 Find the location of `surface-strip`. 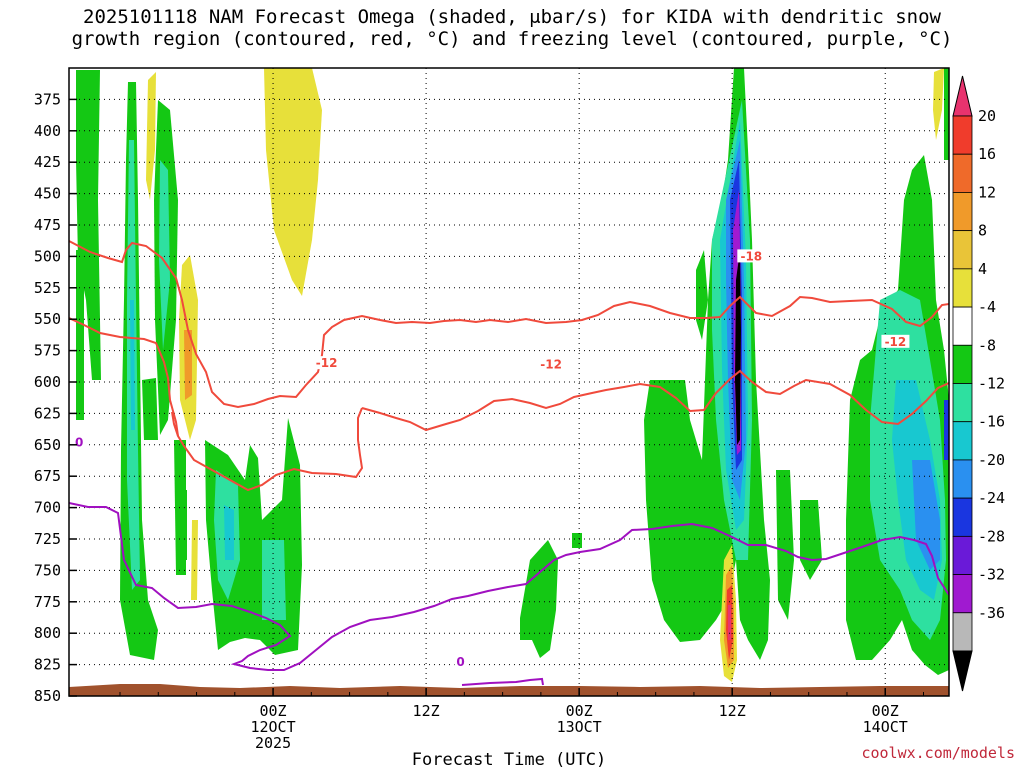

surface-strip is located at coordinates (509, 690).